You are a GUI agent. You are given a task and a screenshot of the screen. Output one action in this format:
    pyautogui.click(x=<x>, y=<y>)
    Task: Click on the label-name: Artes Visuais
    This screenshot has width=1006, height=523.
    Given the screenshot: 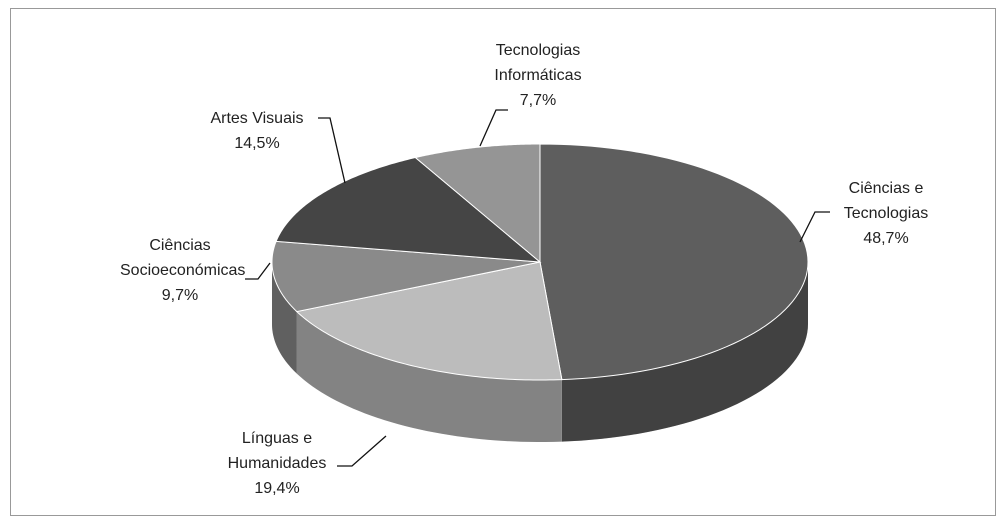 What is the action you would take?
    pyautogui.click(x=257, y=118)
    